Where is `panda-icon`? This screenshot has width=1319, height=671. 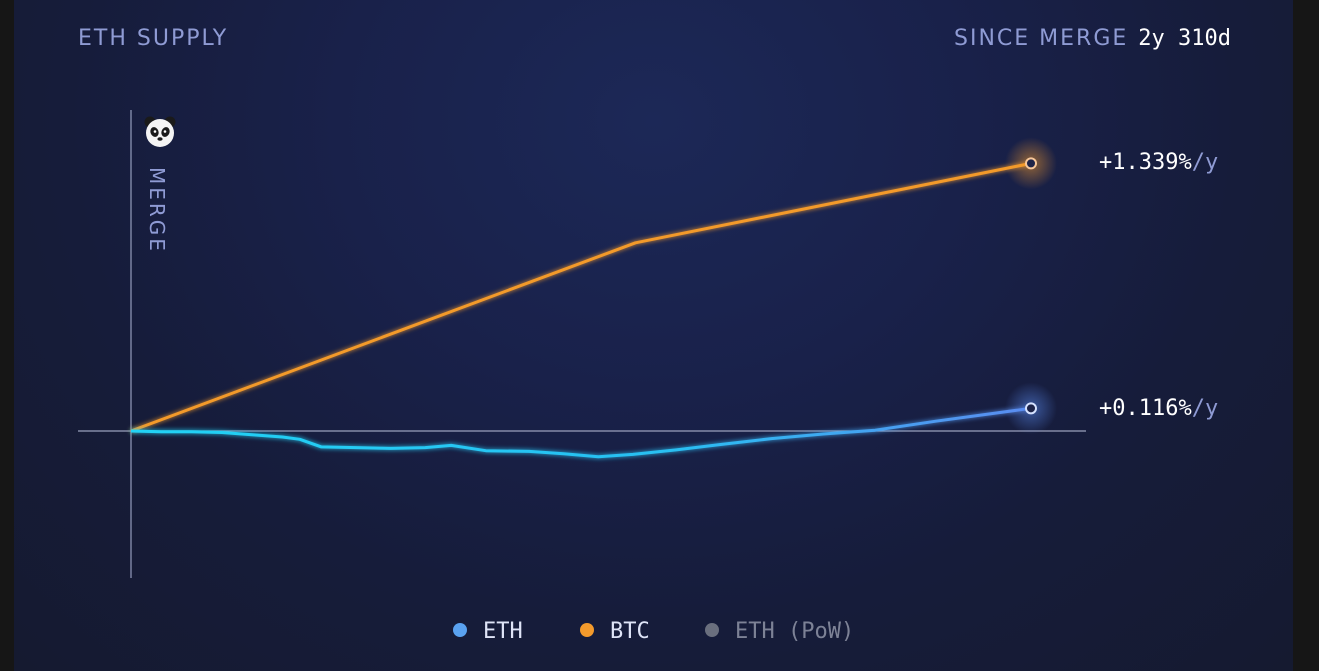
panda-icon is located at coordinates (160, 131).